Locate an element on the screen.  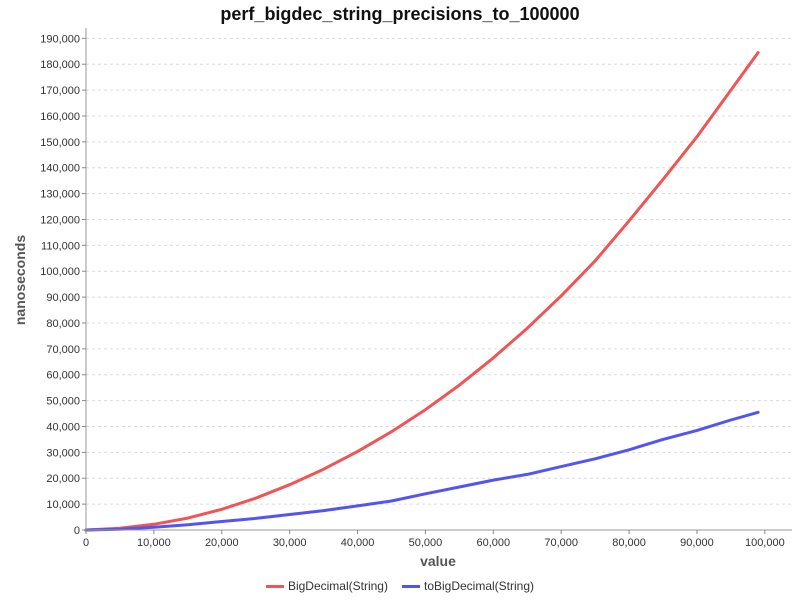
legend-item: BigDecimal(String) is located at coordinates (326, 586).